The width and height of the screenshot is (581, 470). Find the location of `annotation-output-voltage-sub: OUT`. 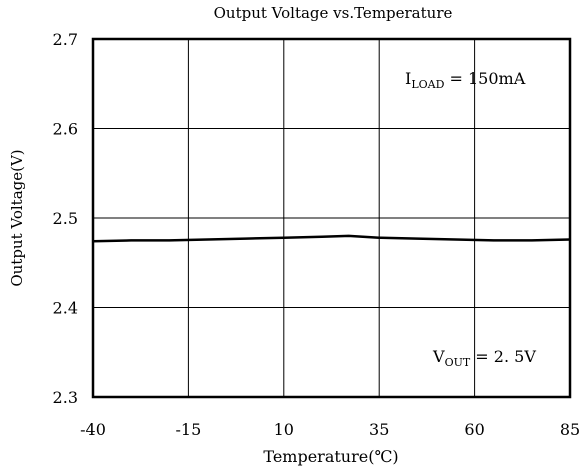

annotation-output-voltage-sub: OUT is located at coordinates (458, 362).